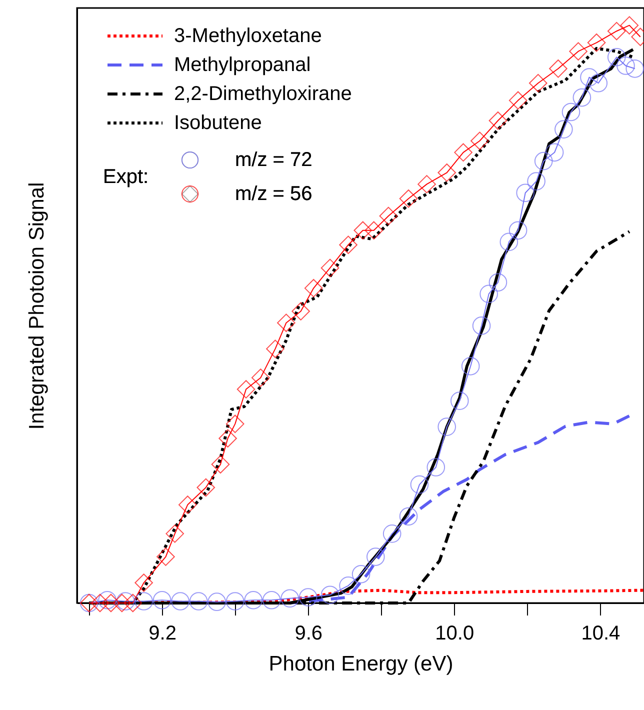  Describe the element at coordinates (273, 194) in the screenshot. I see `legend-label: m/z = 56` at that location.